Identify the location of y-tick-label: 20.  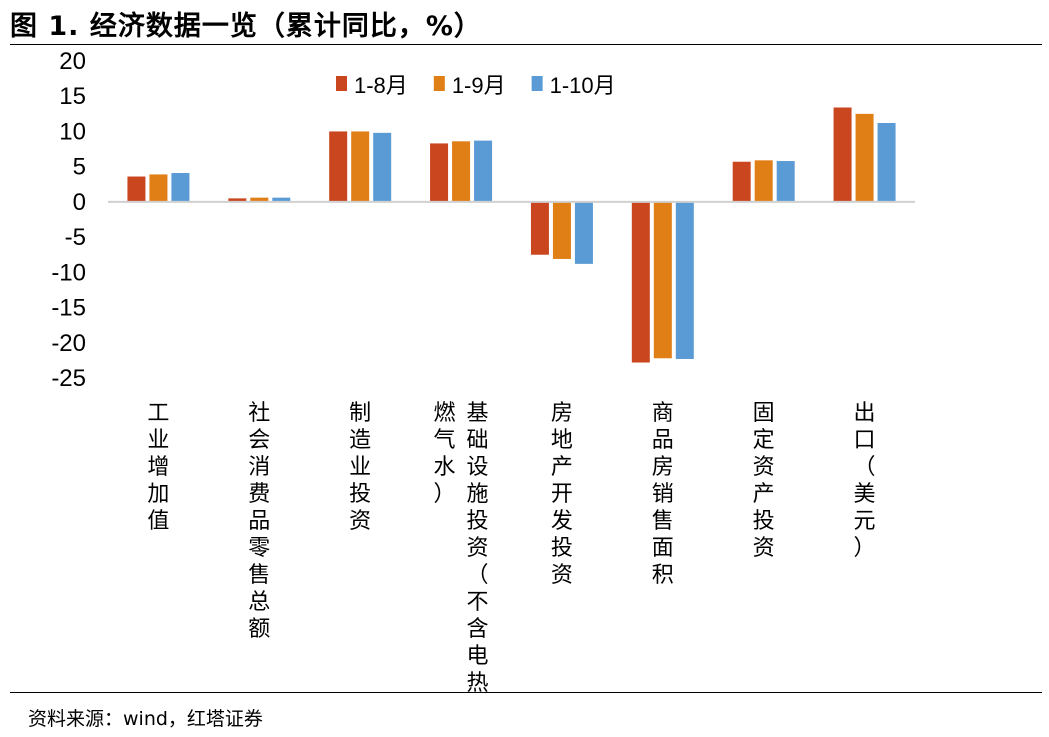
(72, 61).